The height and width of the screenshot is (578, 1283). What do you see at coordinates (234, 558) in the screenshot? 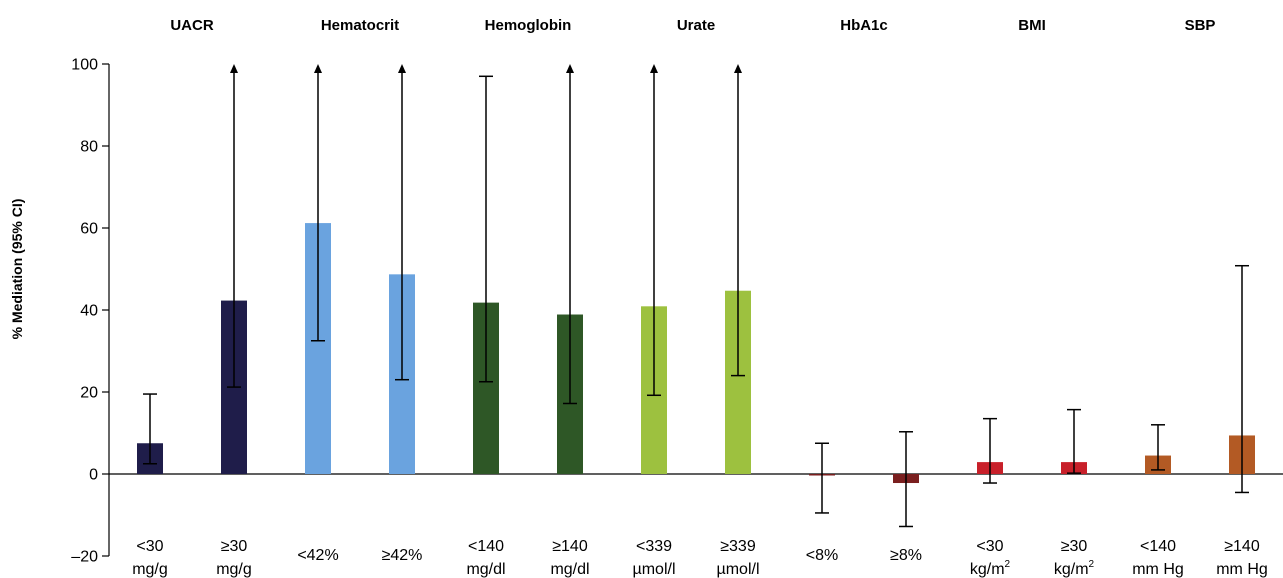
I see `category-label: ≥30 mg/g` at bounding box center [234, 558].